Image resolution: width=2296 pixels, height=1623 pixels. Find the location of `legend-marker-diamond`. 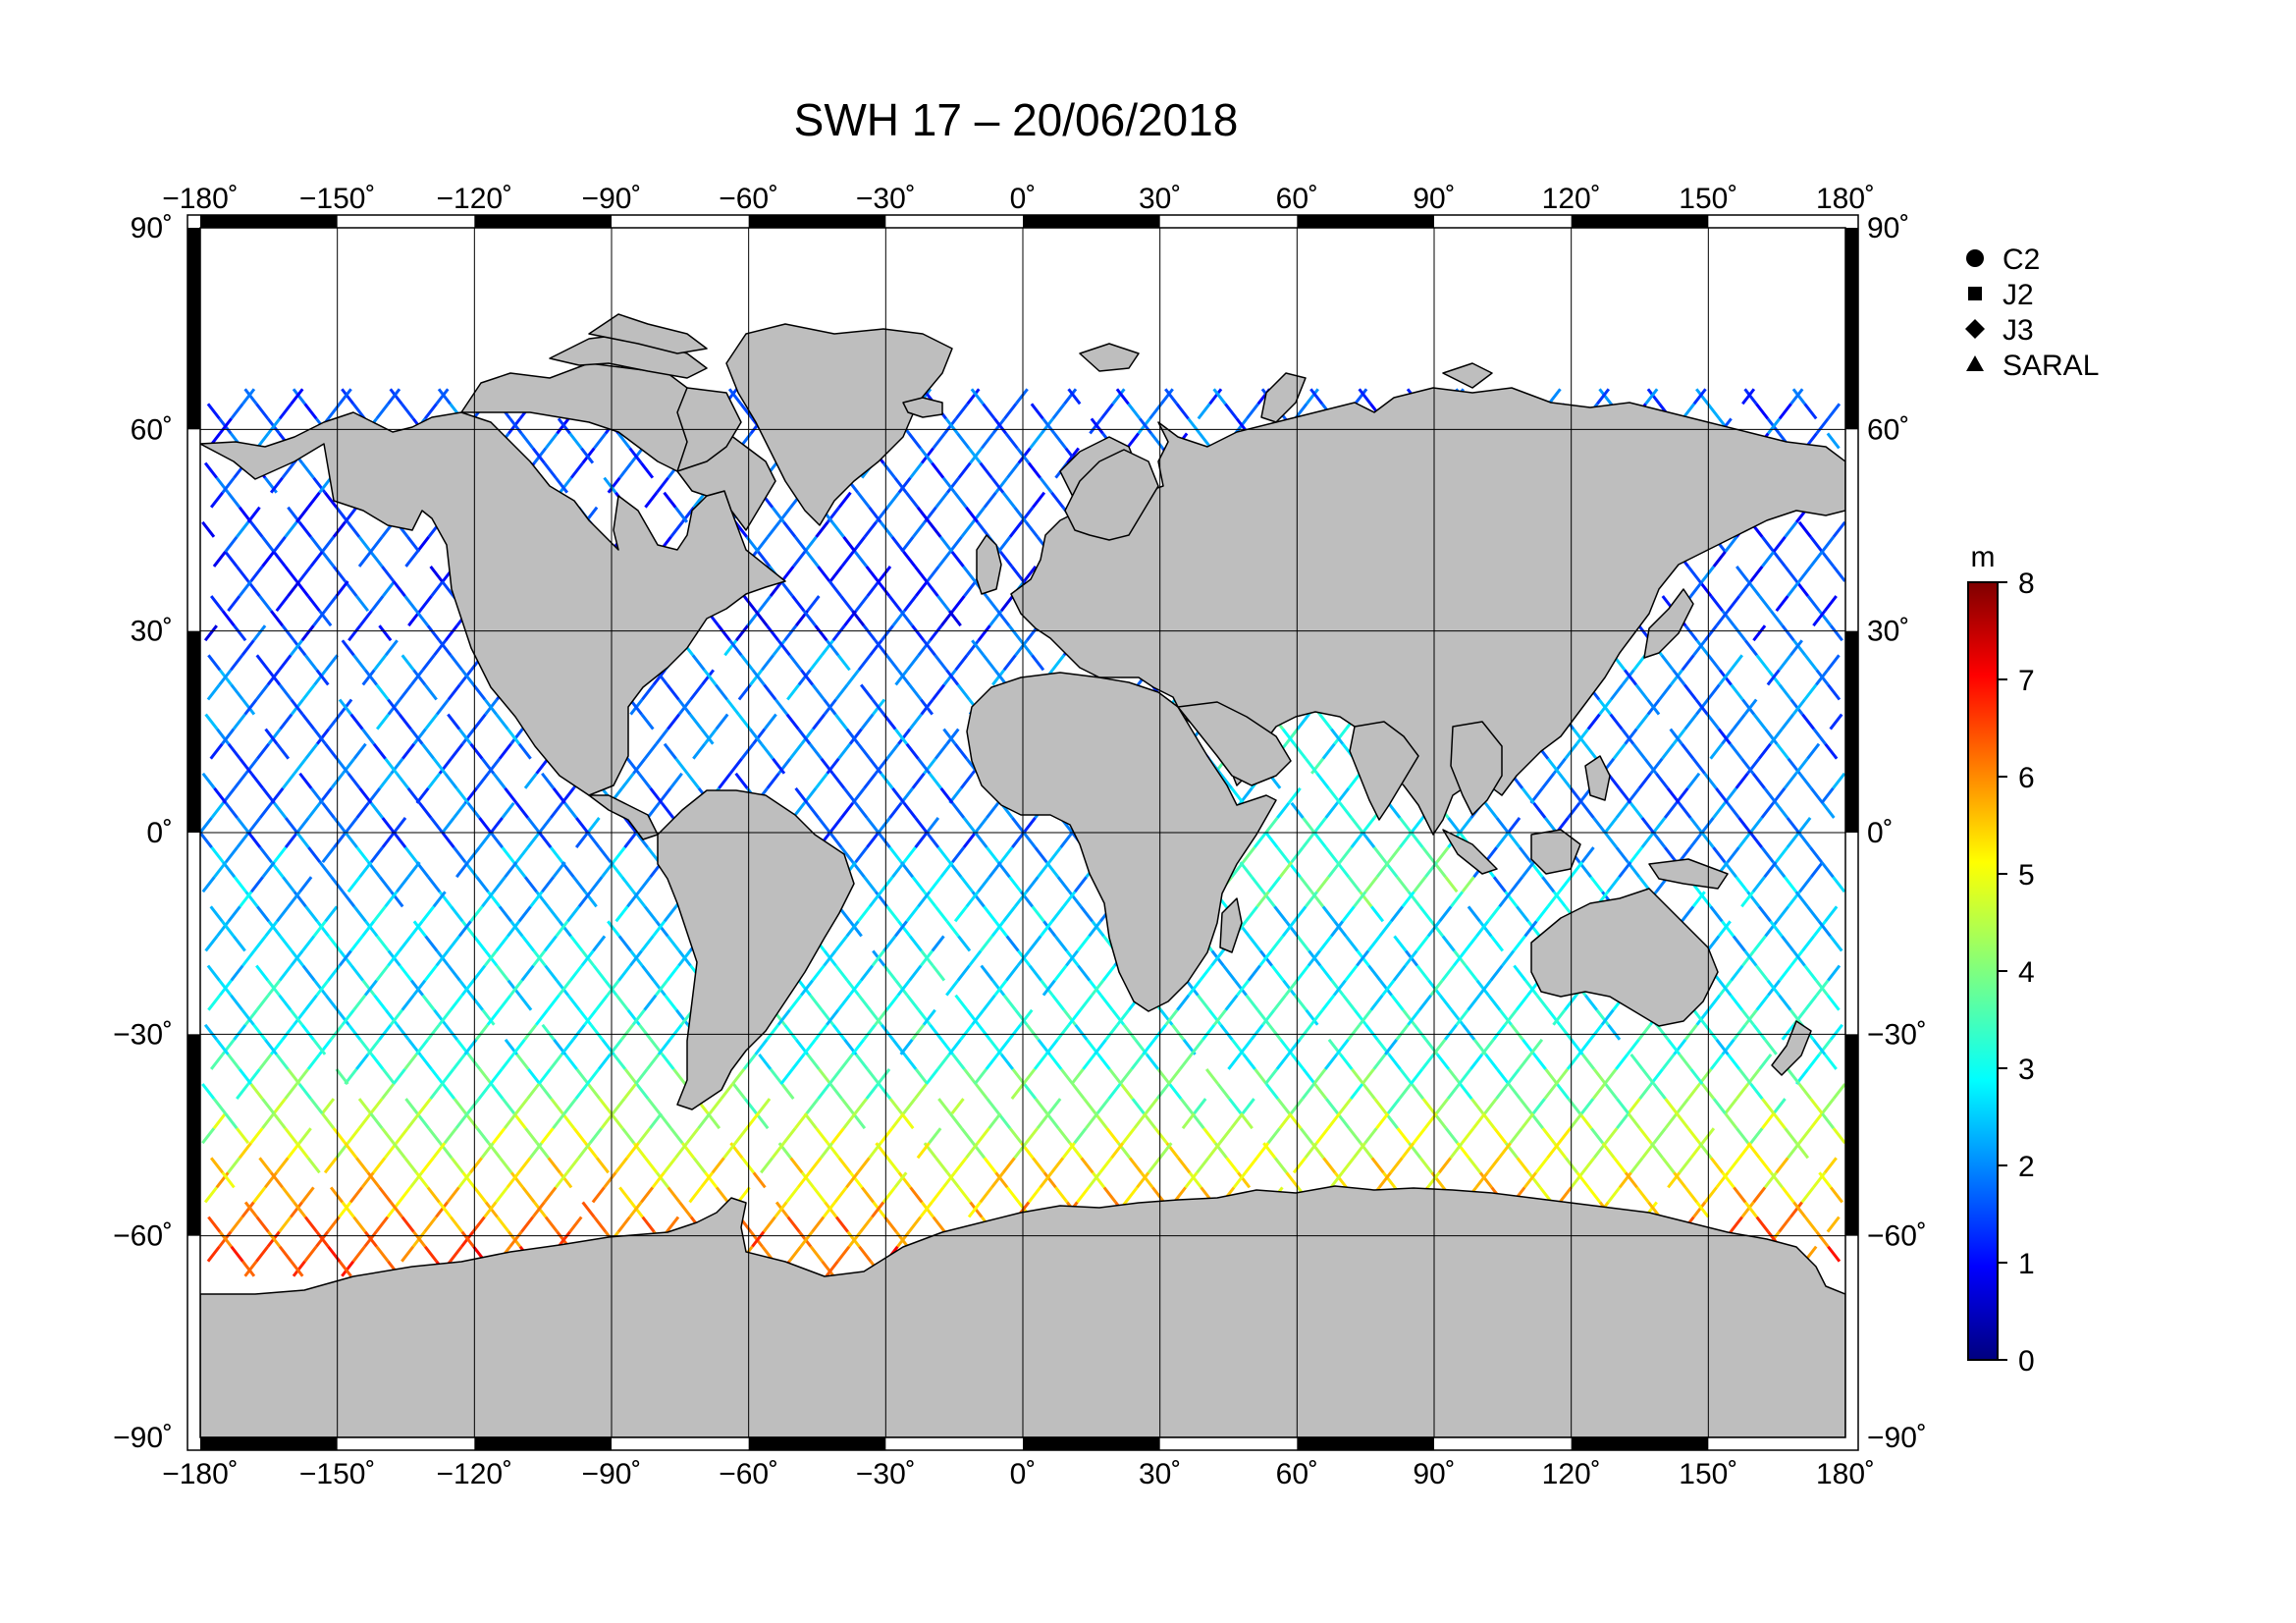

legend-marker-diamond is located at coordinates (1975, 329).